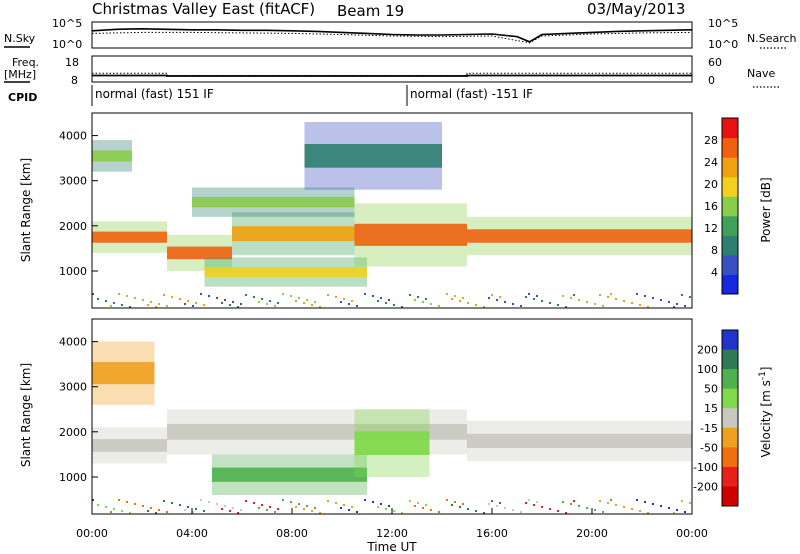  I want to click on nave-tick-bottom: 0, so click(711, 80).